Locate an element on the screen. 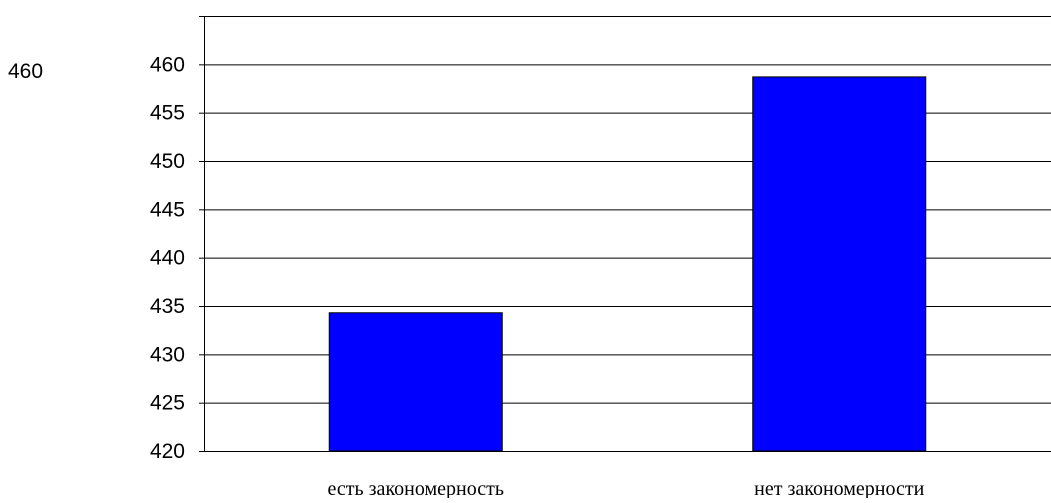  y-tick-label: 420 is located at coordinates (167, 451).